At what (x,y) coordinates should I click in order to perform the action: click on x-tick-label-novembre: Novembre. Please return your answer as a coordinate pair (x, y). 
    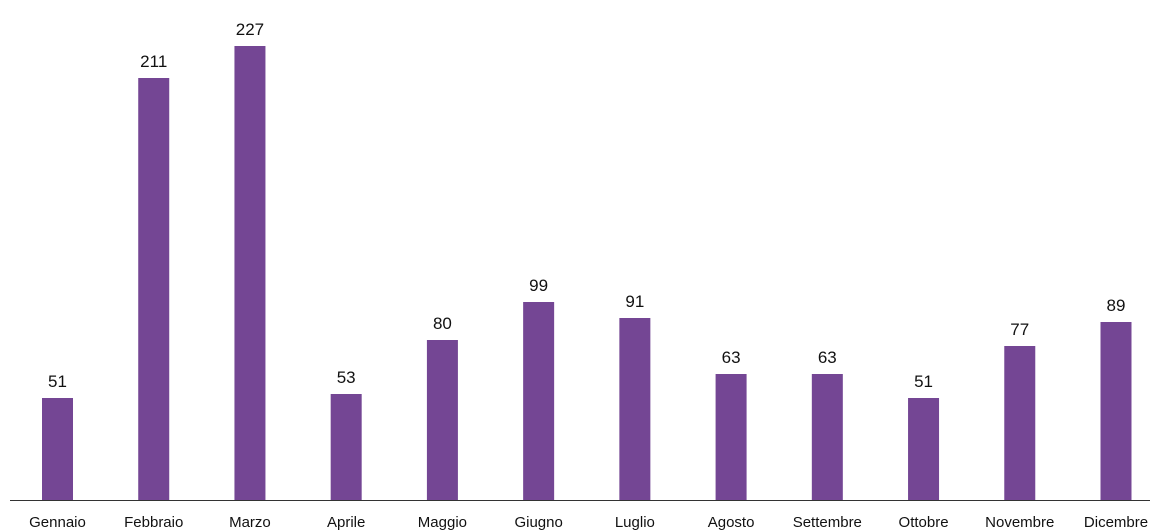
    Looking at the image, I should click on (1019, 522).